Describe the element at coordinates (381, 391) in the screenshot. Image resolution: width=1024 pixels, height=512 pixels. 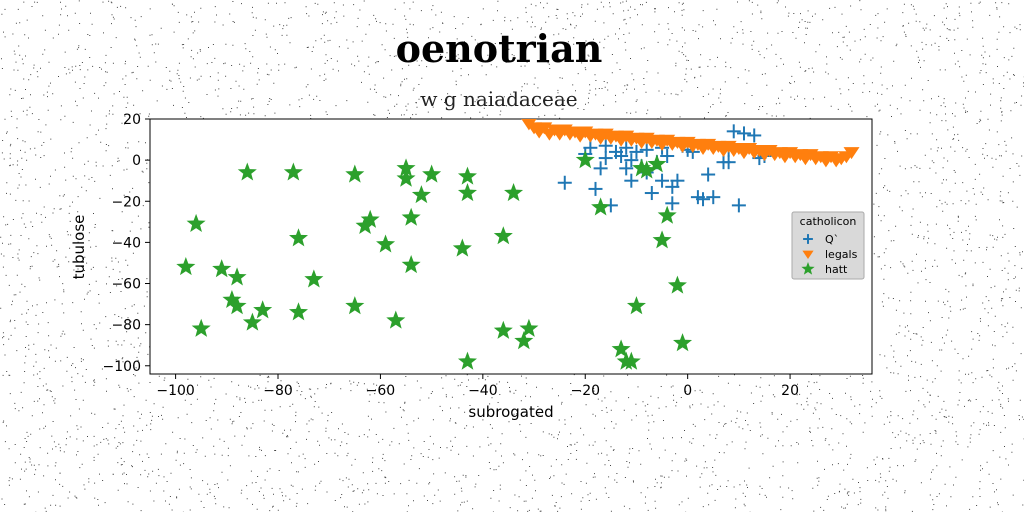
I see `x-tick-label: −60` at that location.